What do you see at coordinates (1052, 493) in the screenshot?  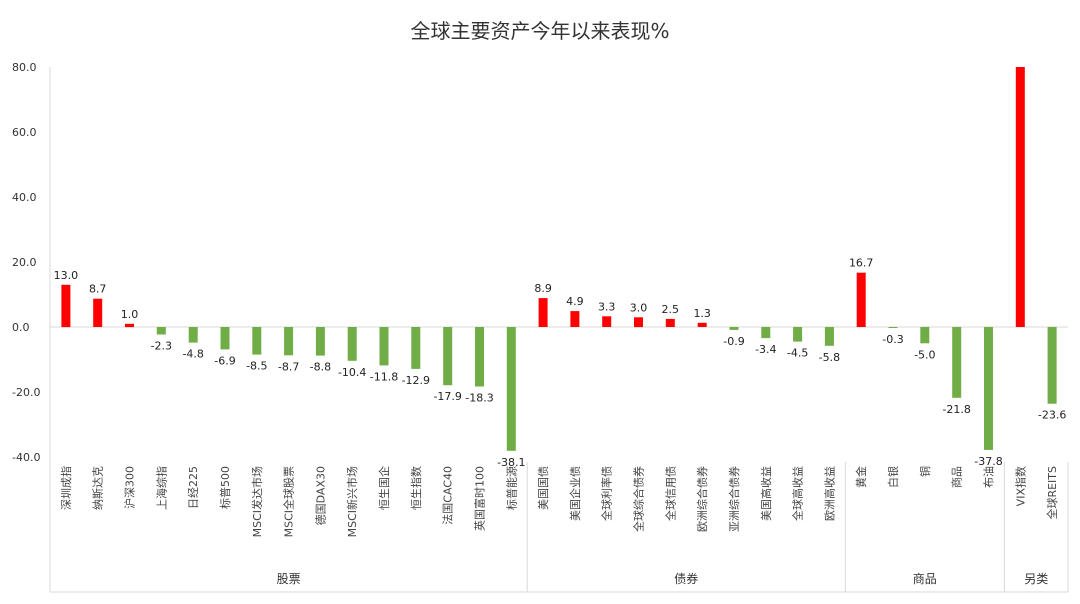 I see `category-label: 全球REITS` at bounding box center [1052, 493].